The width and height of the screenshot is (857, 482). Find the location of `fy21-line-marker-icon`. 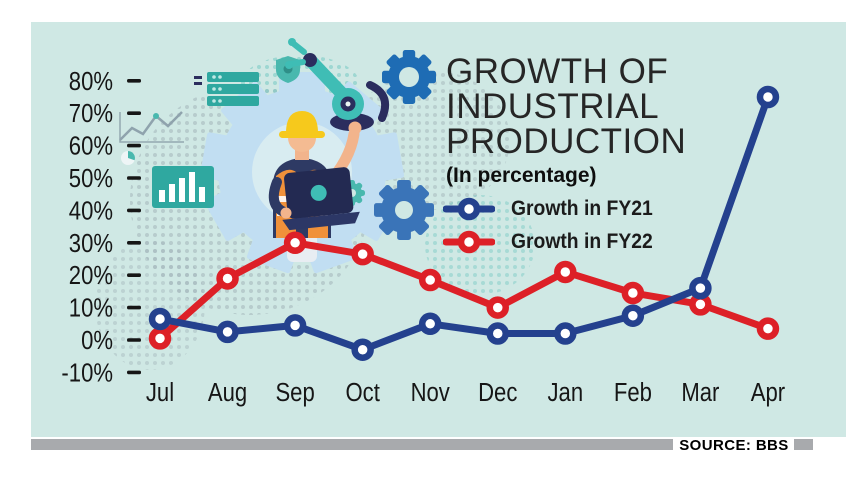

fy21-line-marker-icon is located at coordinates (469, 208).